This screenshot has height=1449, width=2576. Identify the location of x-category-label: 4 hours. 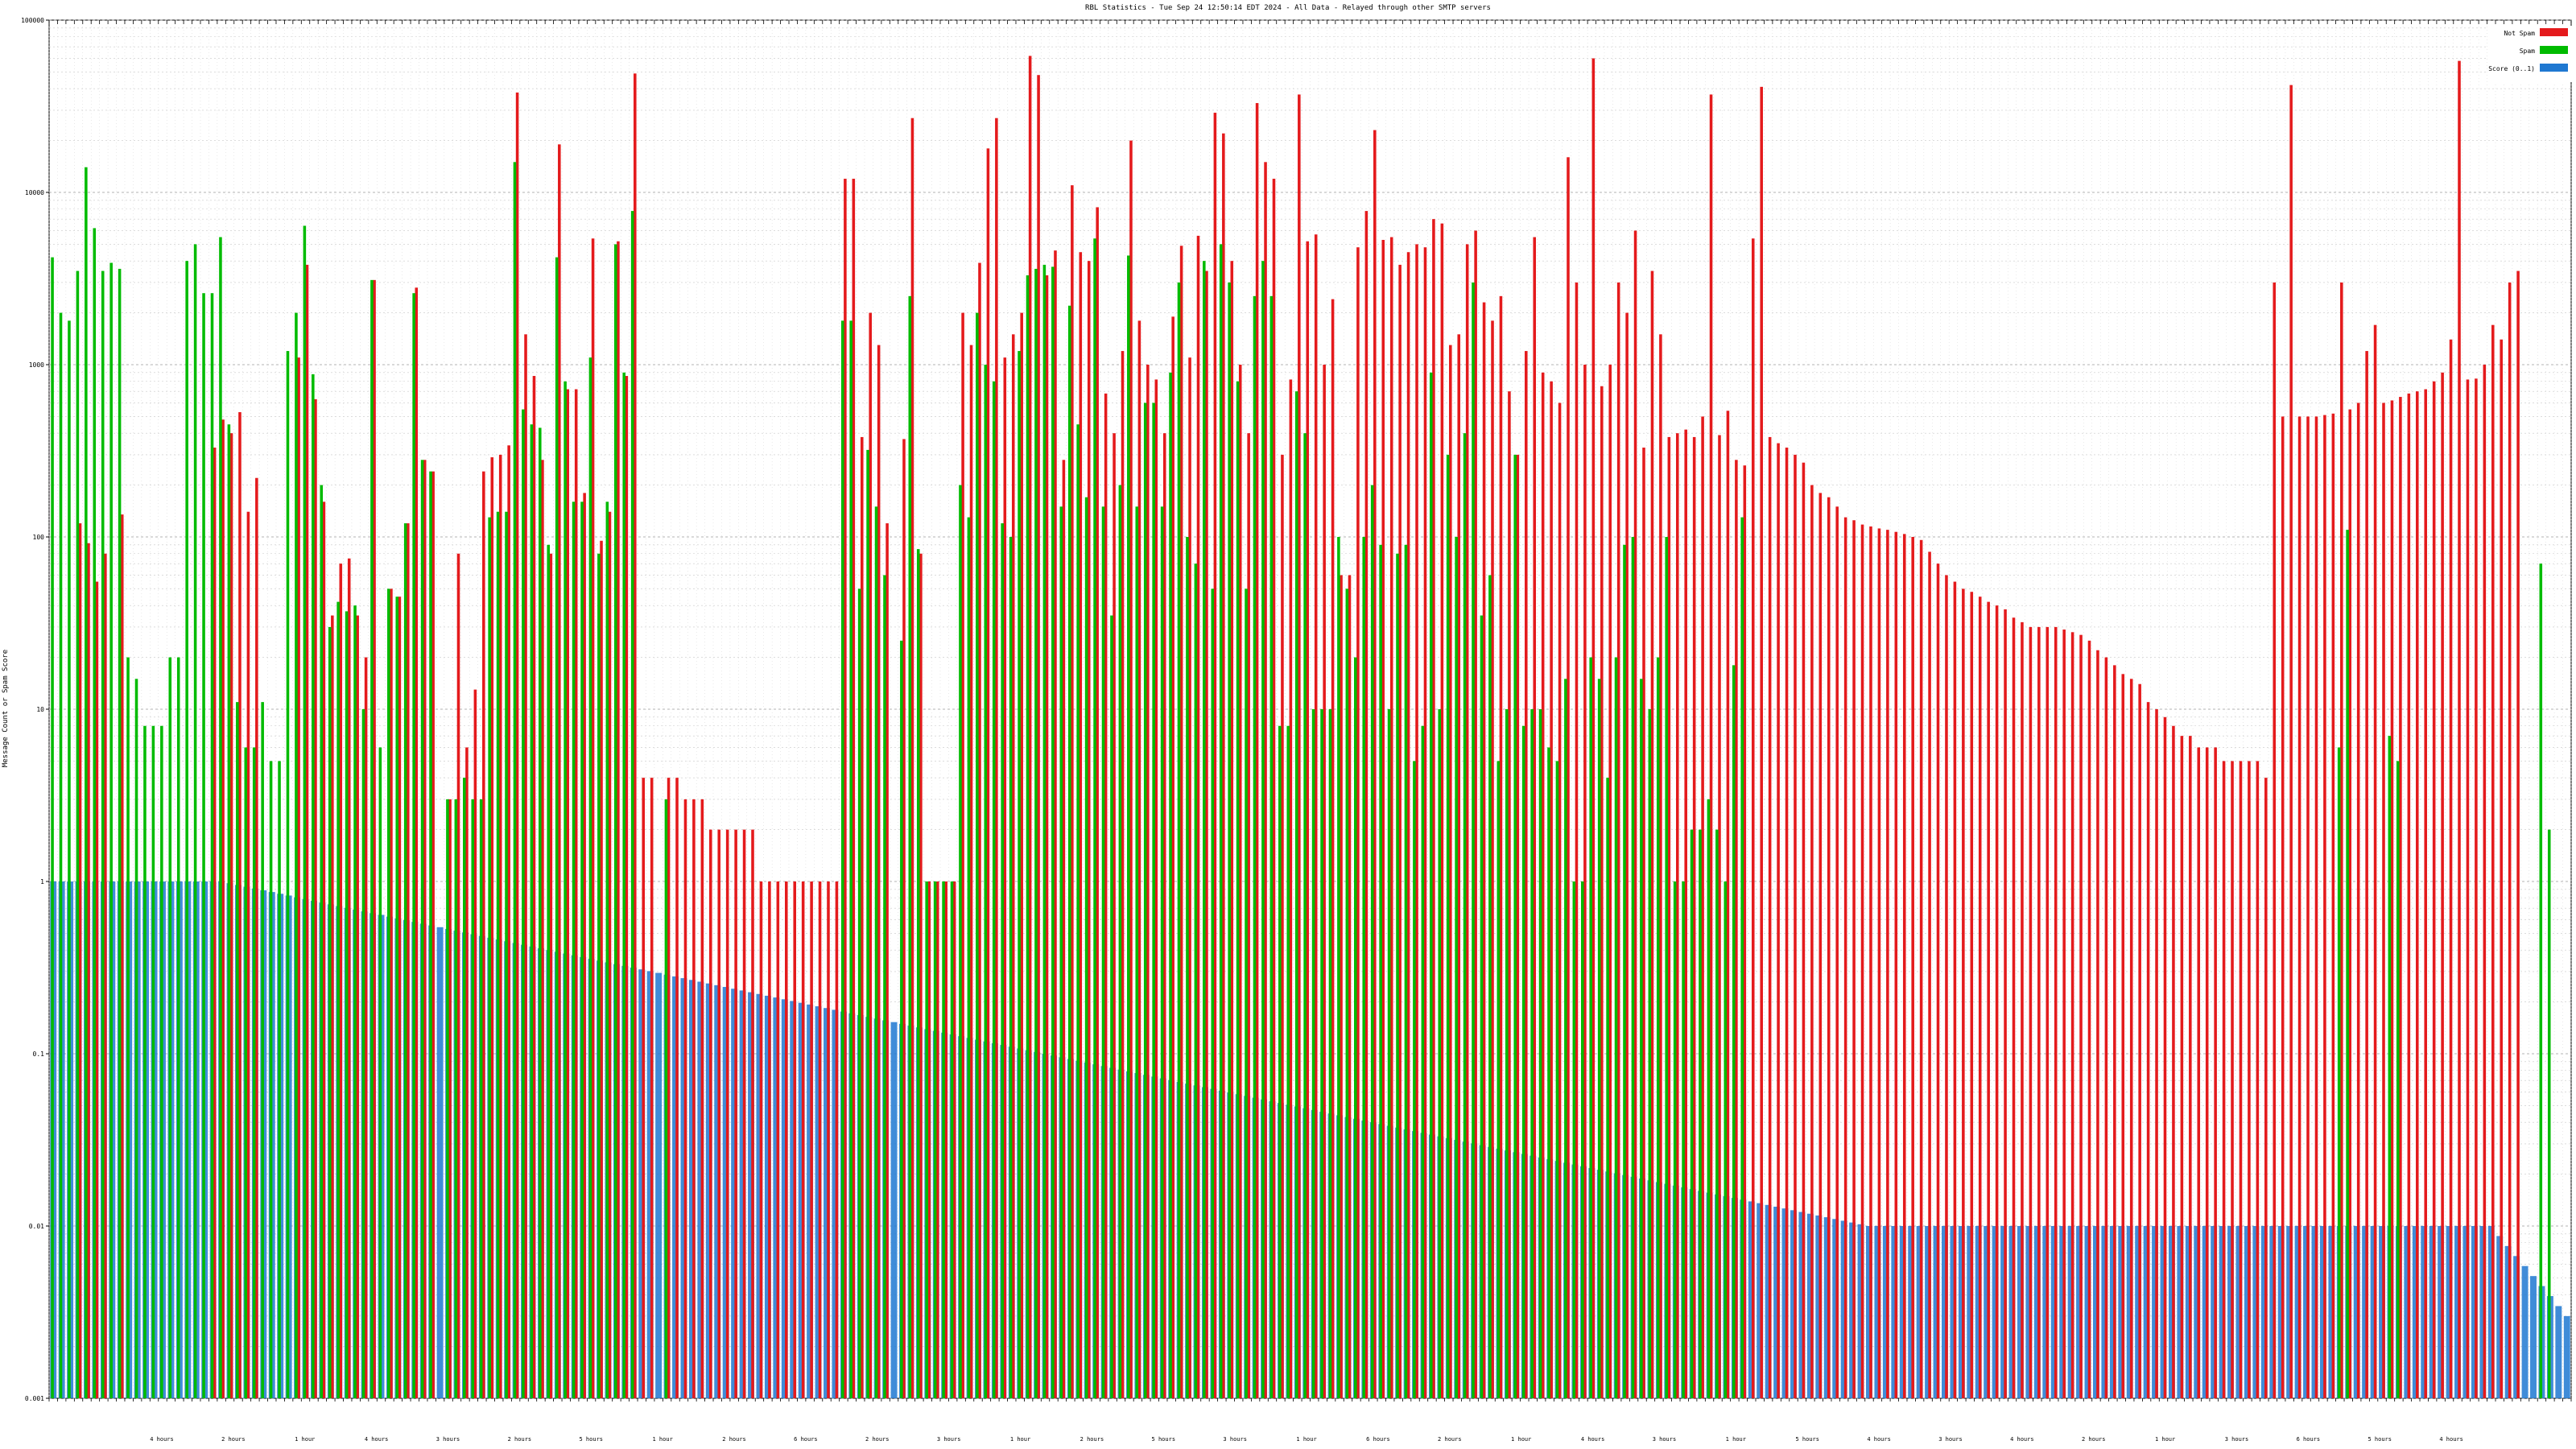
(162, 1439).